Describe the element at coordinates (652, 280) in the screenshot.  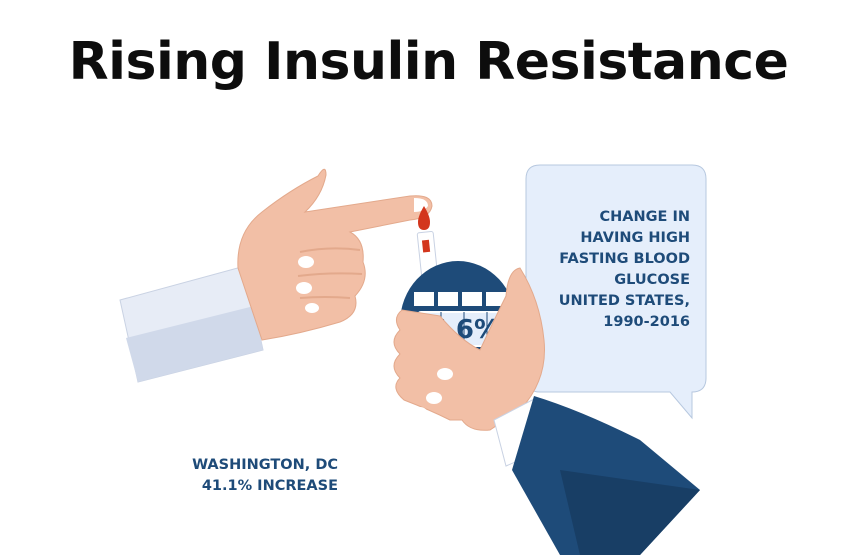
I see `callout-line: GLUCOSE` at that location.